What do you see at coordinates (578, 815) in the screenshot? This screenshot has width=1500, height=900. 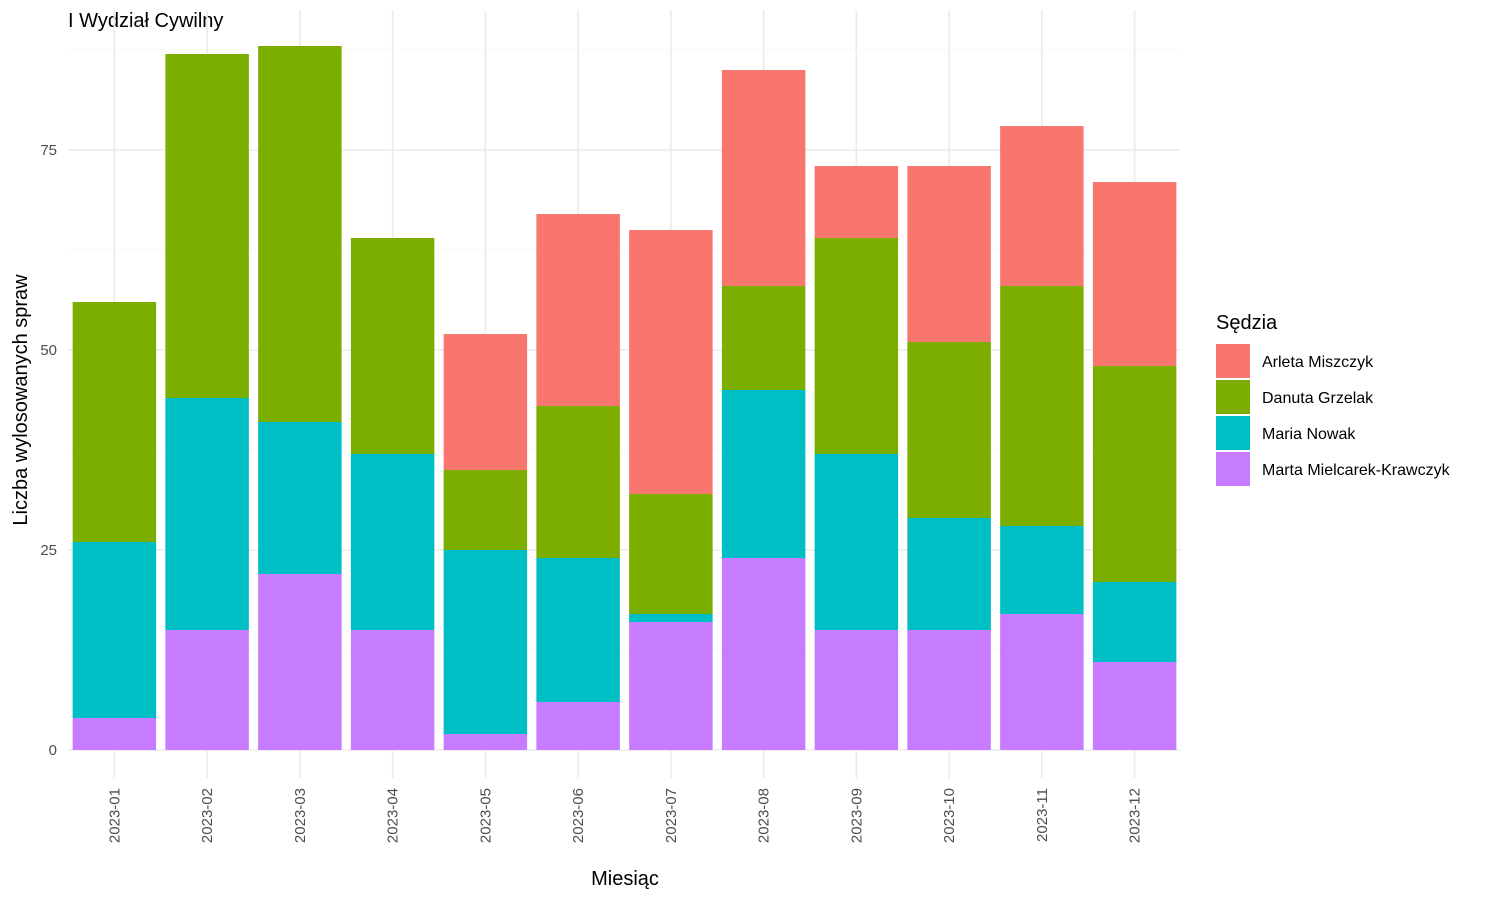 I see `x-tick-label: 2023-06` at bounding box center [578, 815].